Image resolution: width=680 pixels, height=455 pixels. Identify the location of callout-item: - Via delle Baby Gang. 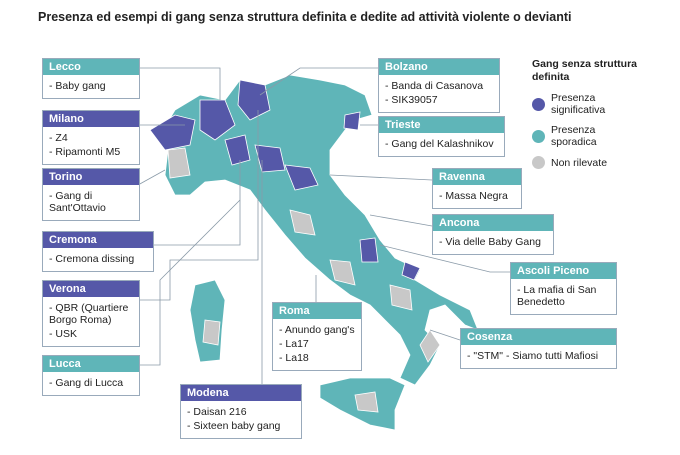
(490, 242).